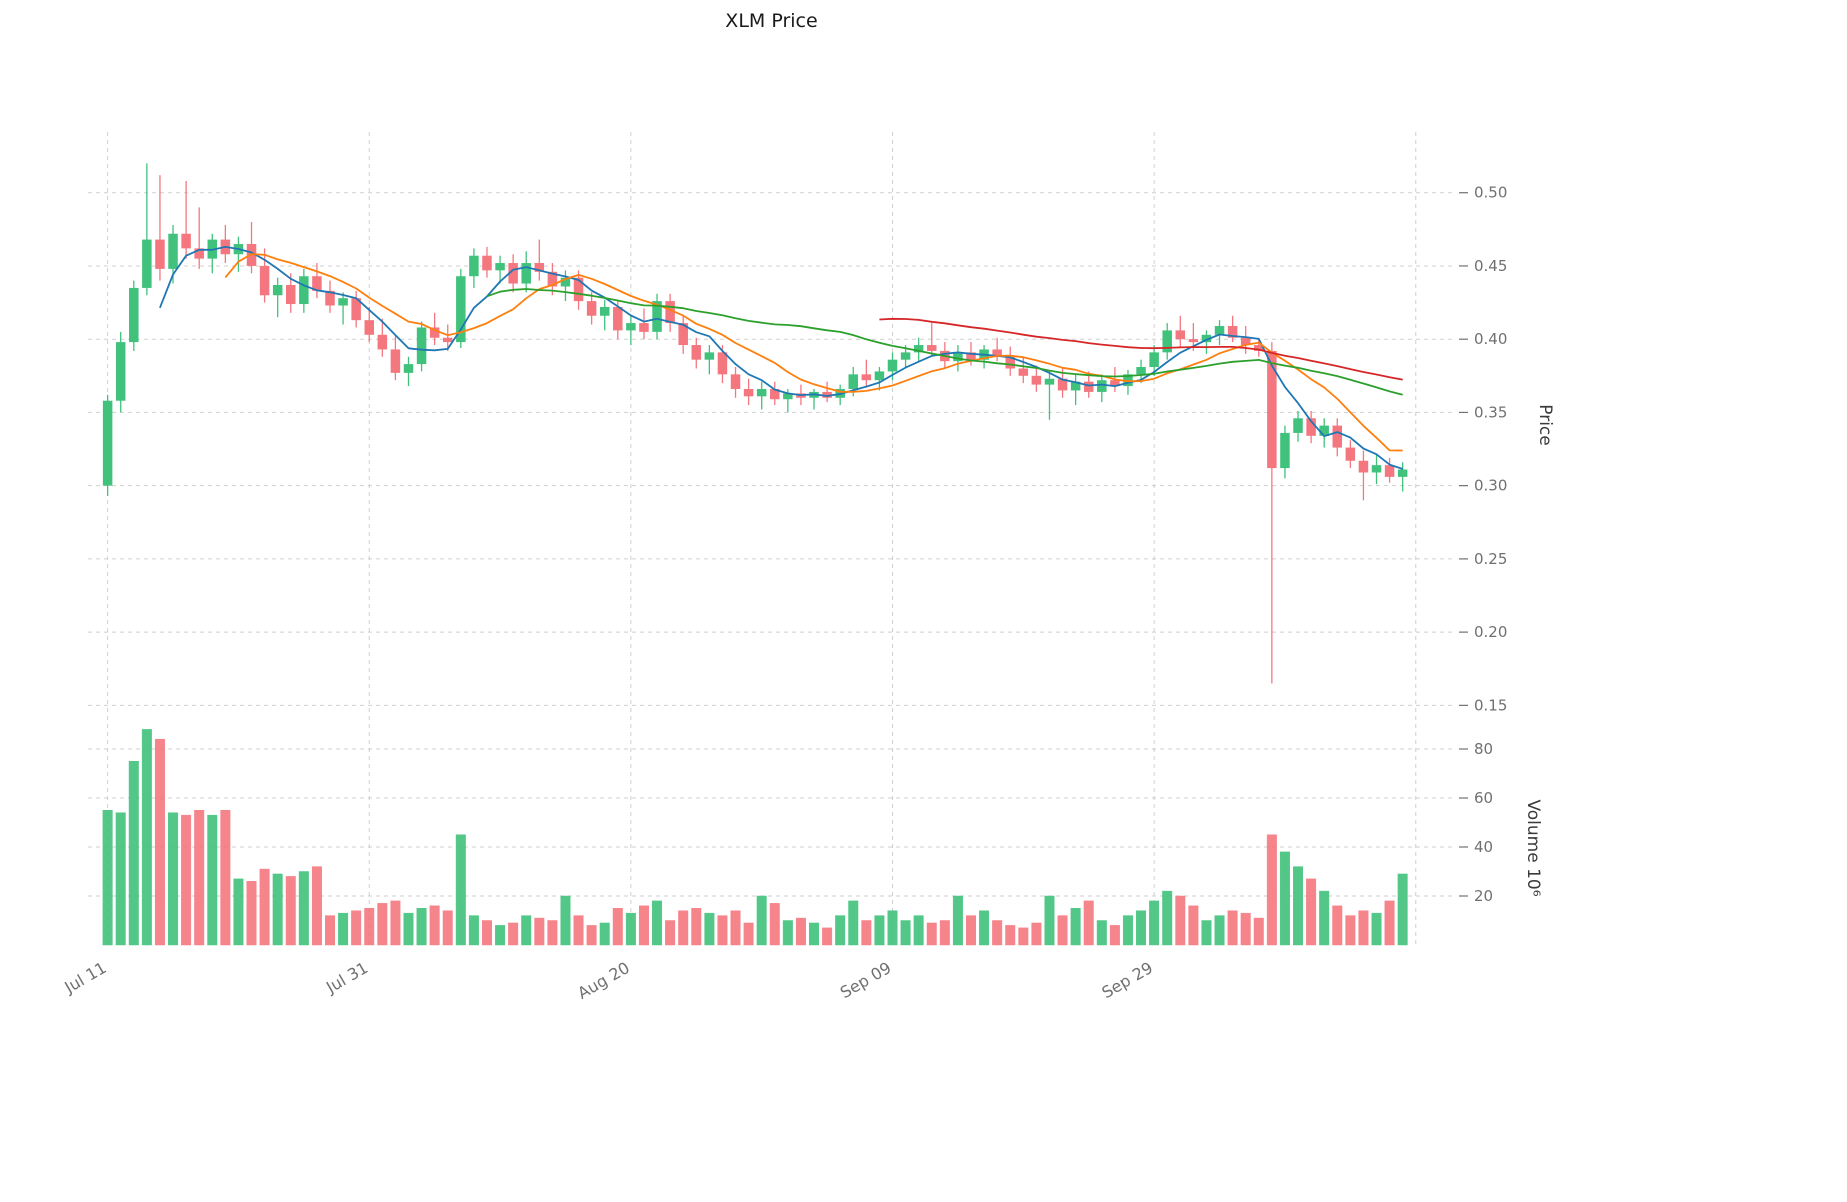  Describe the element at coordinates (1483, 798) in the screenshot. I see `volume-tick-label: 60` at that location.